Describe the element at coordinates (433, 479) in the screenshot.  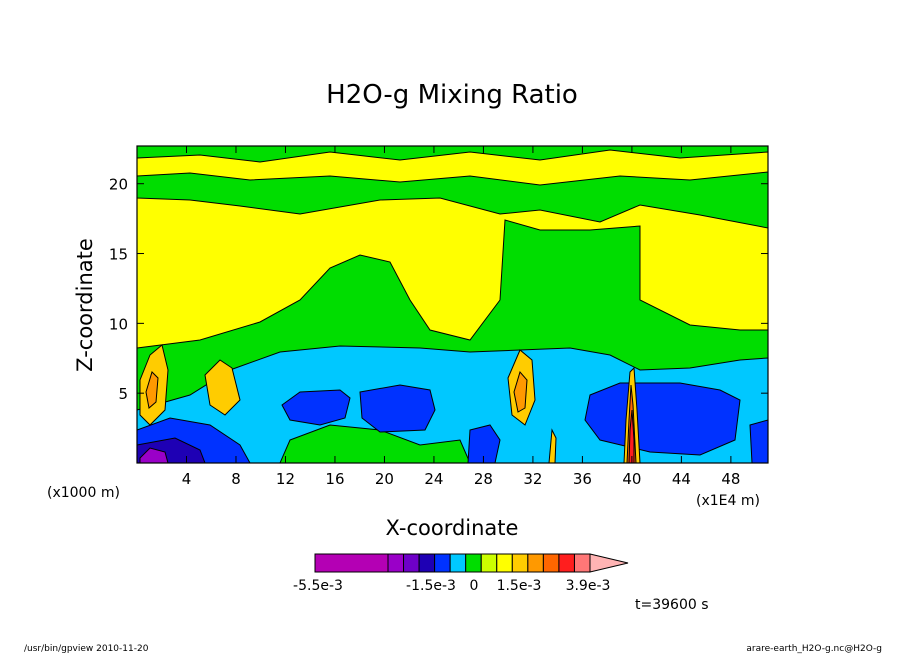
I see `x-tick-label: 24` at that location.